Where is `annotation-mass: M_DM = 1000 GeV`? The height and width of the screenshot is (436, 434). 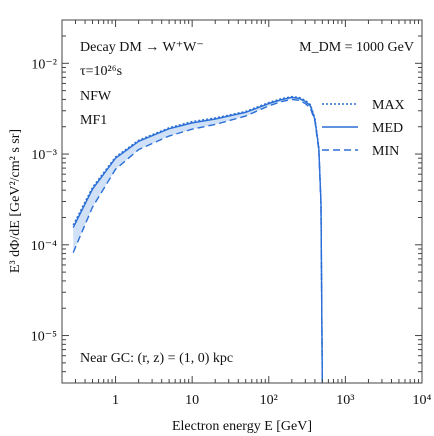 annotation-mass: M_DM = 1000 GeV is located at coordinates (356, 47).